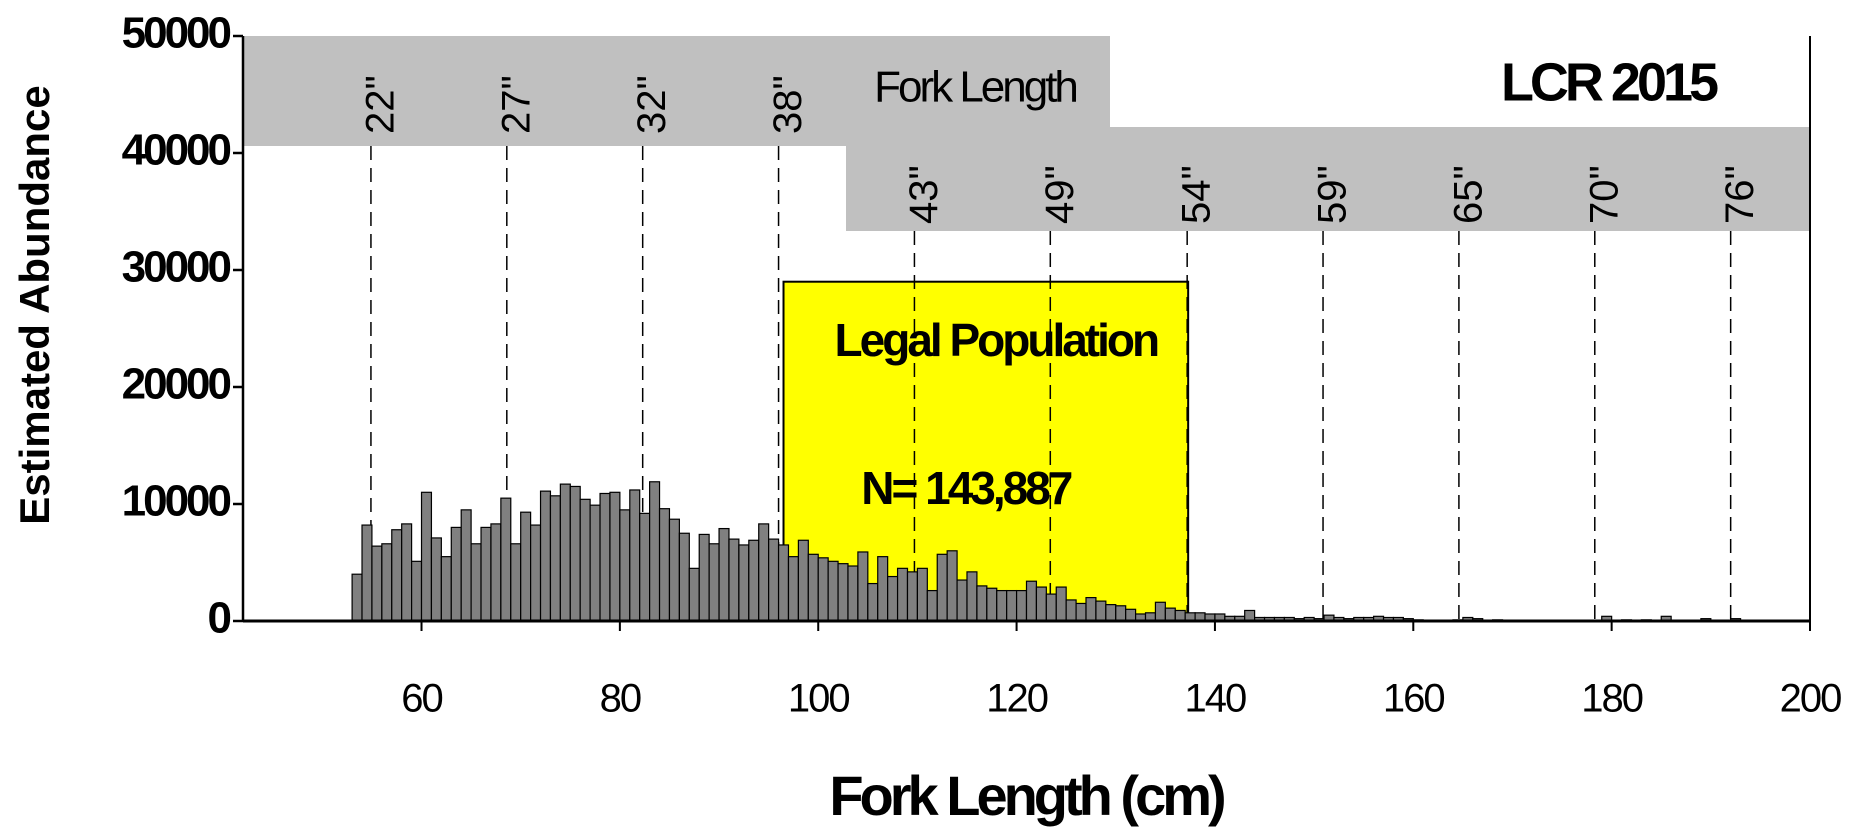  I want to click on x-tick-label: 100, so click(818, 699).